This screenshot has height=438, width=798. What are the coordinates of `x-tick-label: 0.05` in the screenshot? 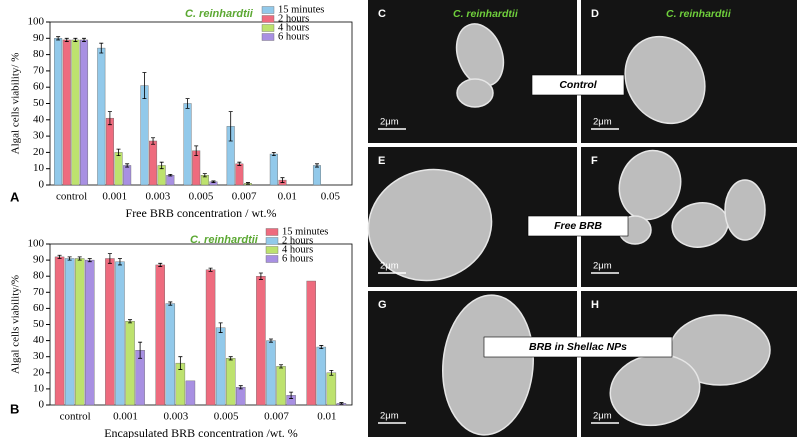 It's located at (331, 197).